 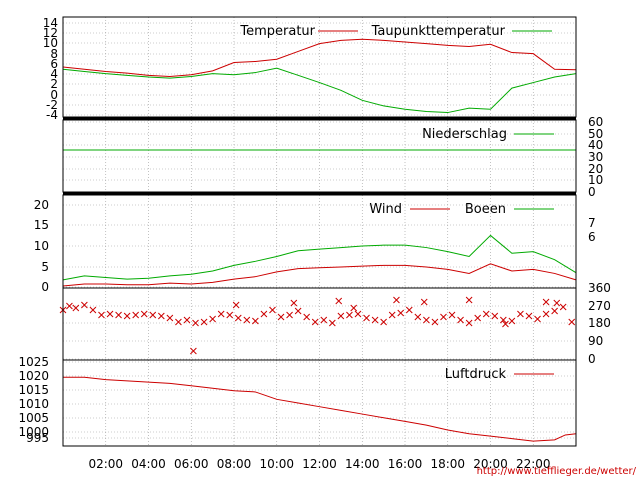 What do you see at coordinates (33, 376) in the screenshot?
I see `y-tick-label: 1020` at bounding box center [33, 376].